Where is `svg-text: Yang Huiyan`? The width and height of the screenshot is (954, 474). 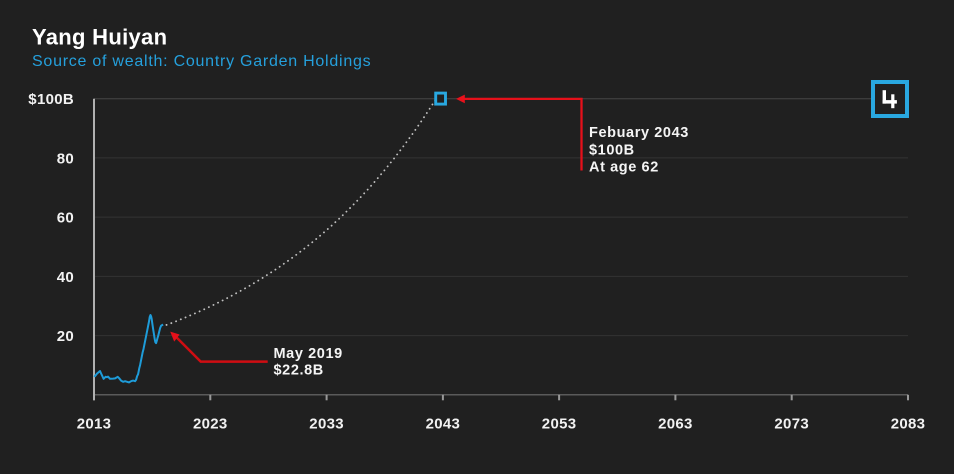
svg-text: Yang Huiyan is located at coordinates (99, 37).